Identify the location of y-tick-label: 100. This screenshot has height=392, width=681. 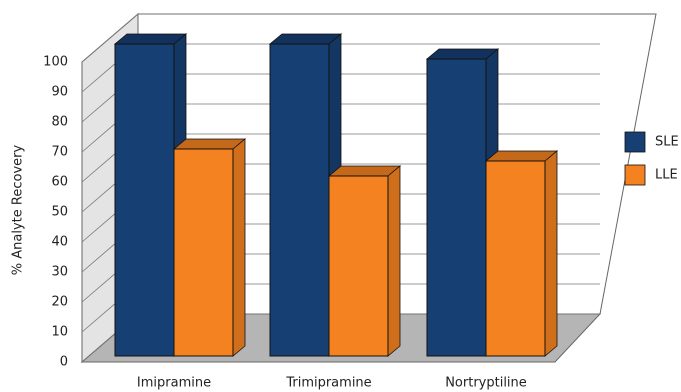
(55, 62).